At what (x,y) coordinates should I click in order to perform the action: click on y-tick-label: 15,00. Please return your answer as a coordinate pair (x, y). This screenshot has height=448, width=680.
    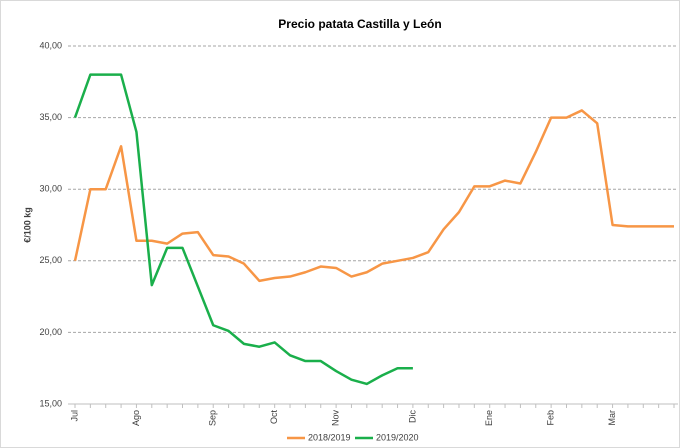
    Looking at the image, I should click on (50, 403).